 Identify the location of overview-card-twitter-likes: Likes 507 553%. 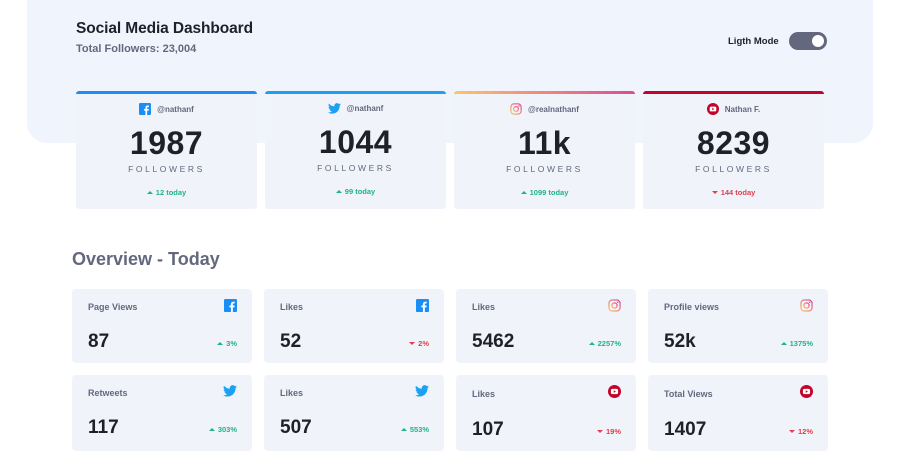
(354, 413).